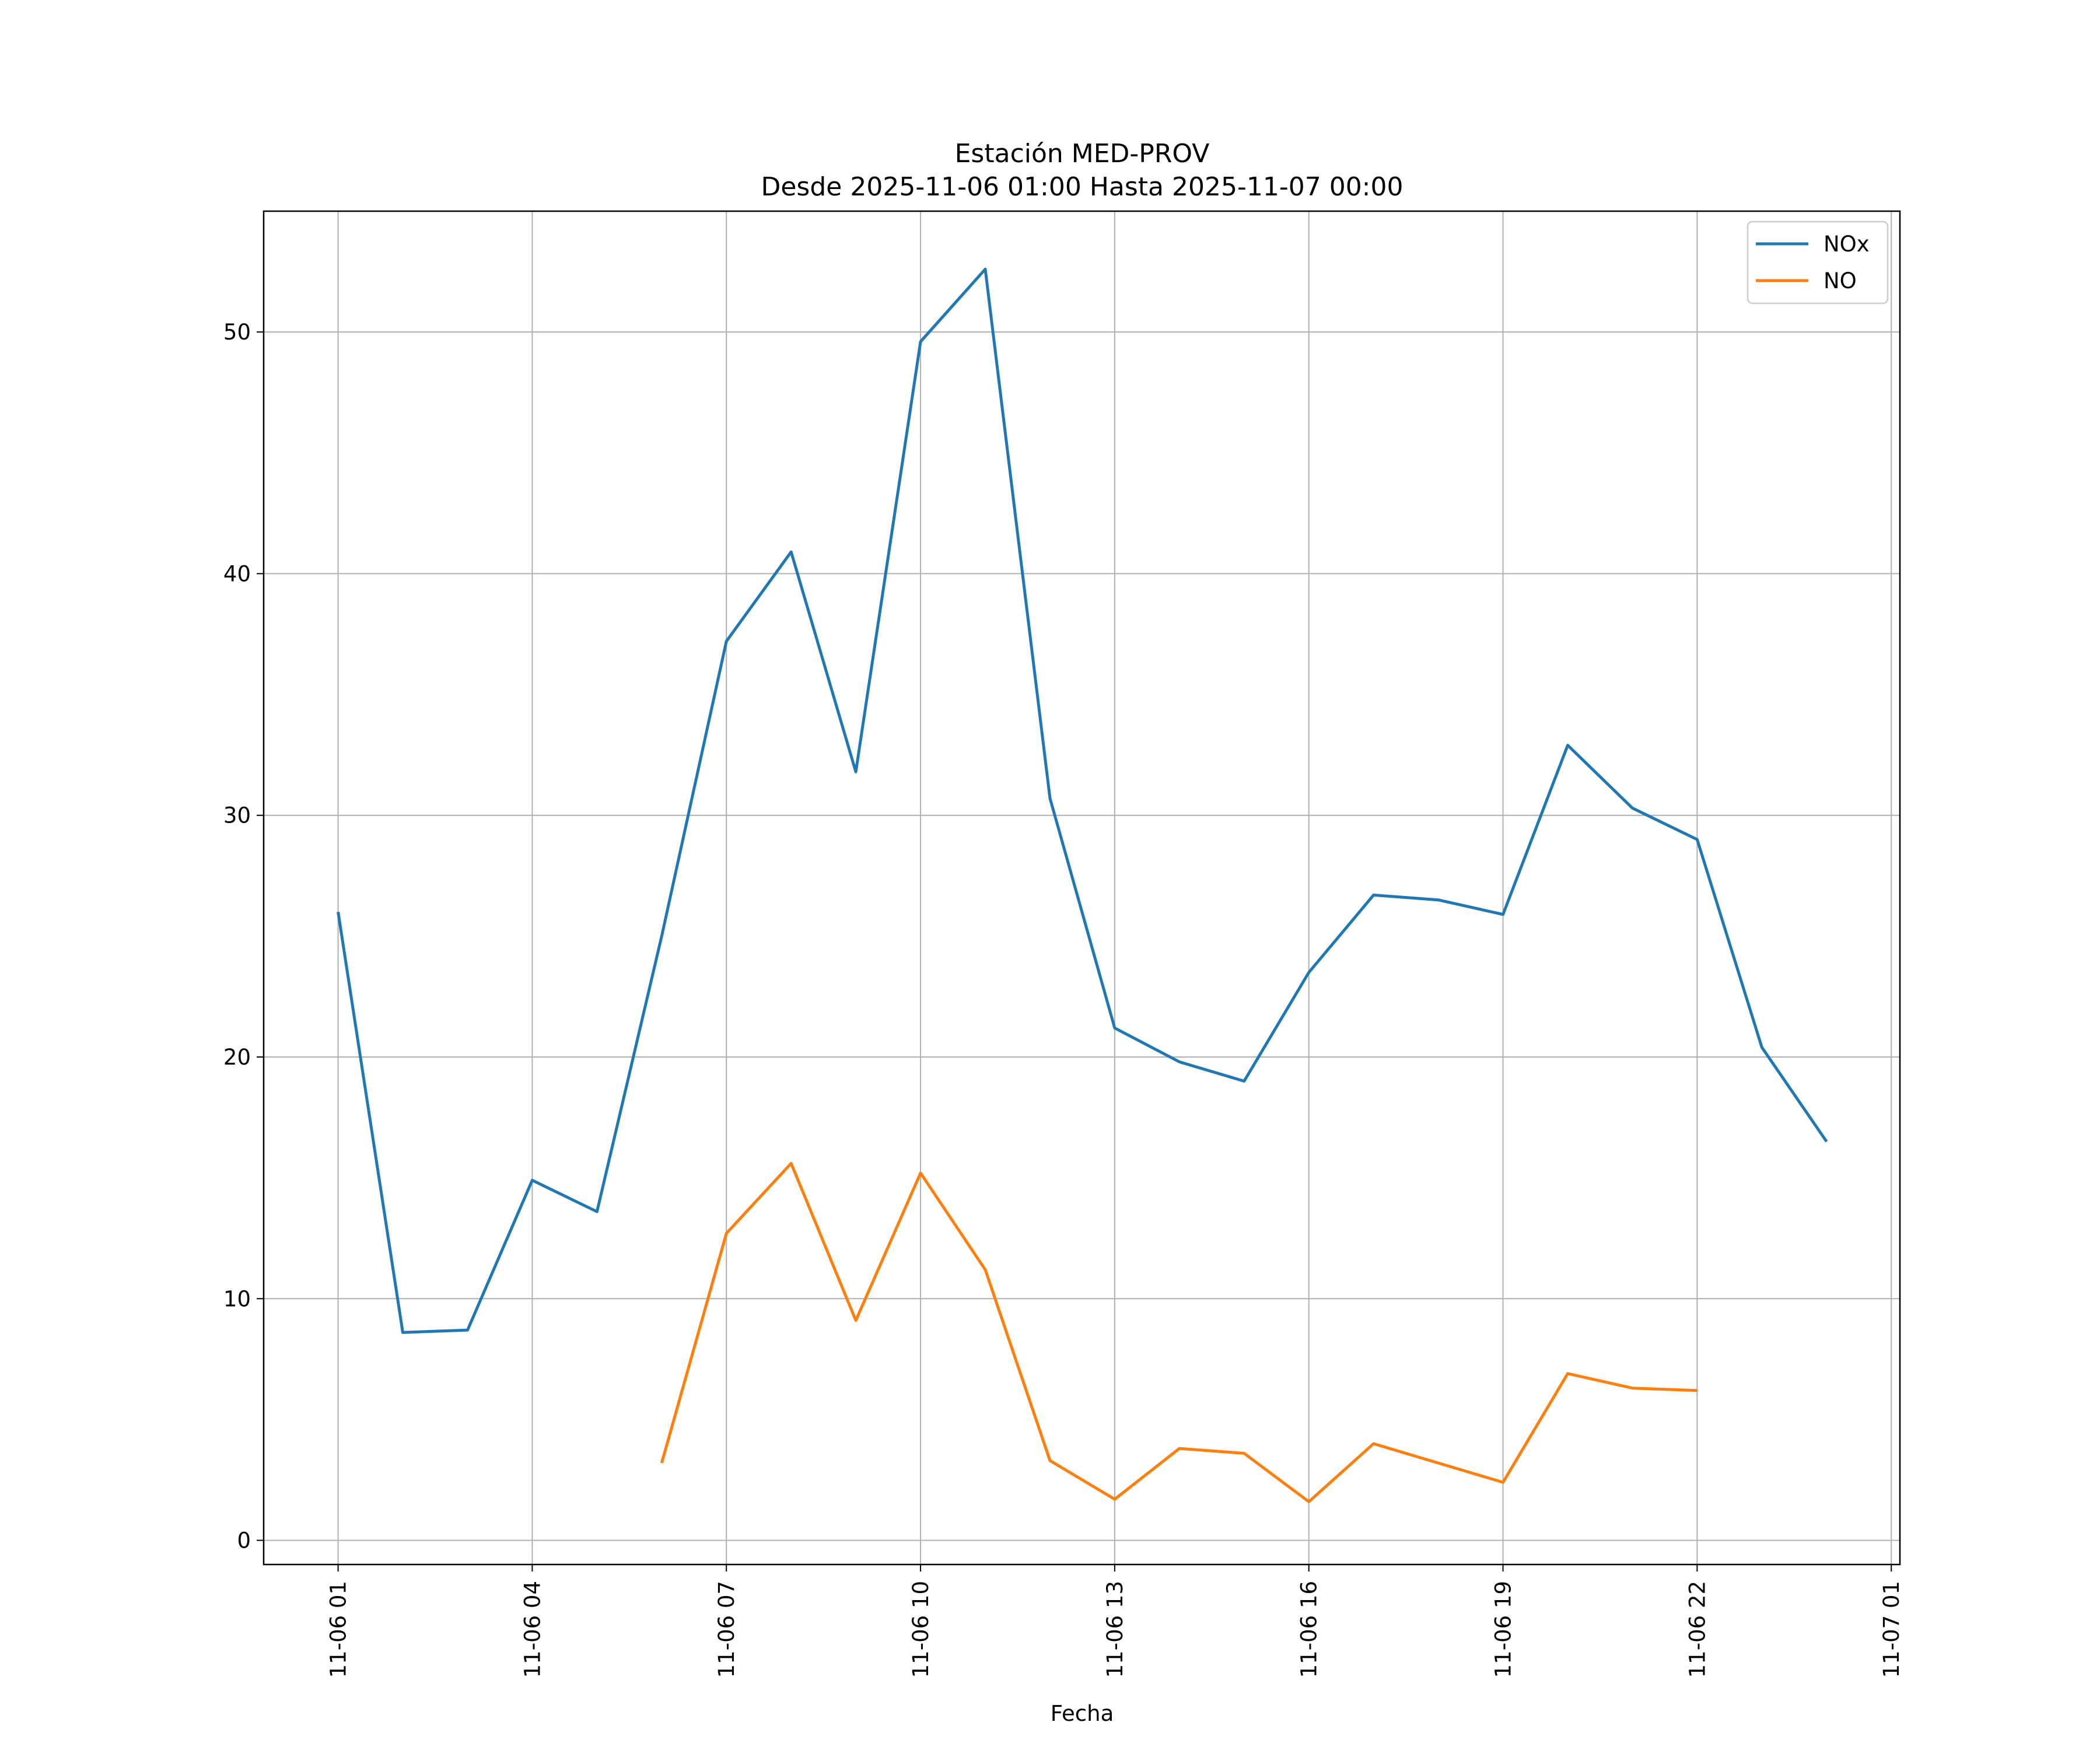 Image resolution: width=2100 pixels, height=1750 pixels. What do you see at coordinates (237, 332) in the screenshot?
I see `y-tick-label: 50` at bounding box center [237, 332].